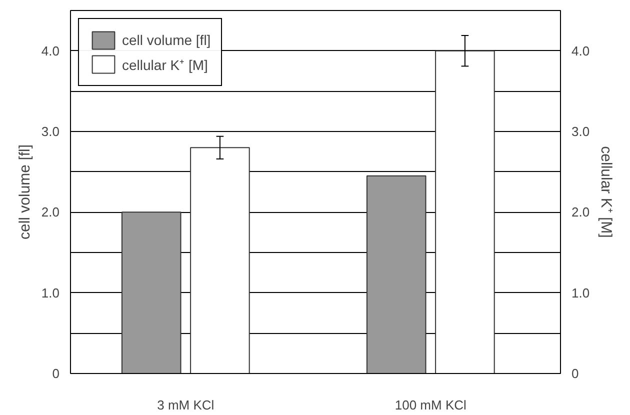 The width and height of the screenshot is (630, 415). What do you see at coordinates (165, 65) in the screenshot?
I see `legend-label: cellular K⁺ [M]` at bounding box center [165, 65].